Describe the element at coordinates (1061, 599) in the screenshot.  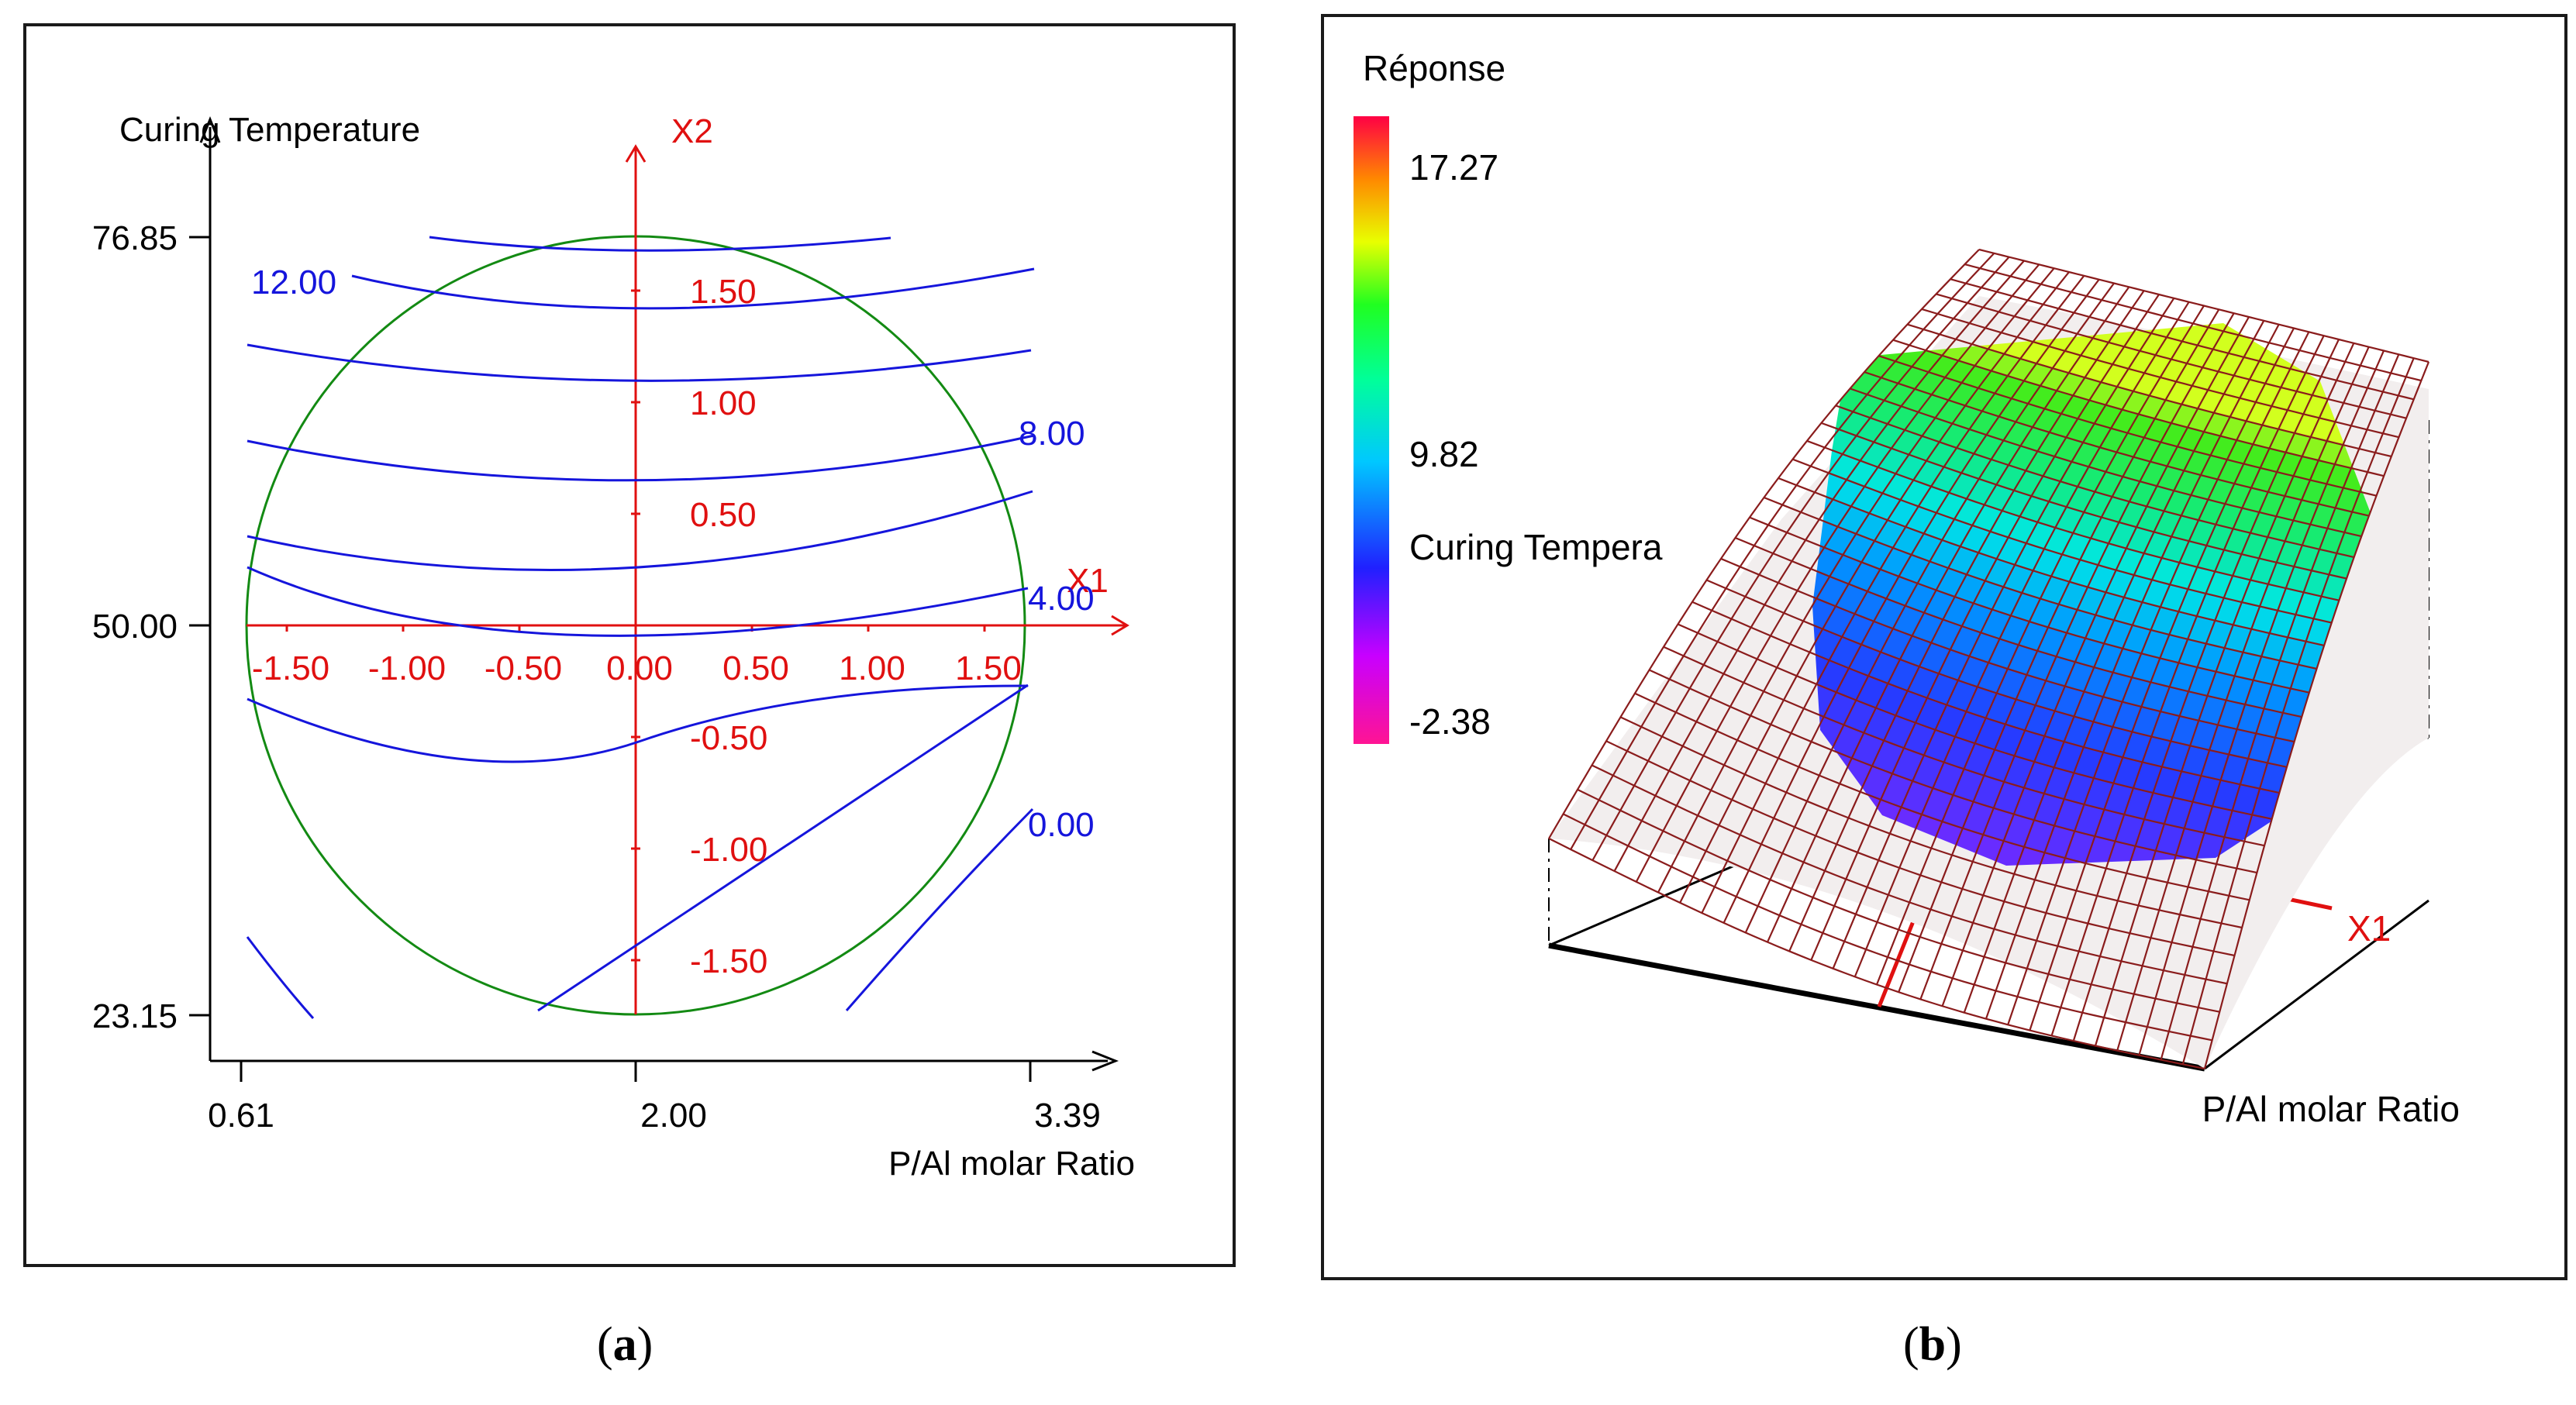
I see `contour-label: 4.00` at that location.